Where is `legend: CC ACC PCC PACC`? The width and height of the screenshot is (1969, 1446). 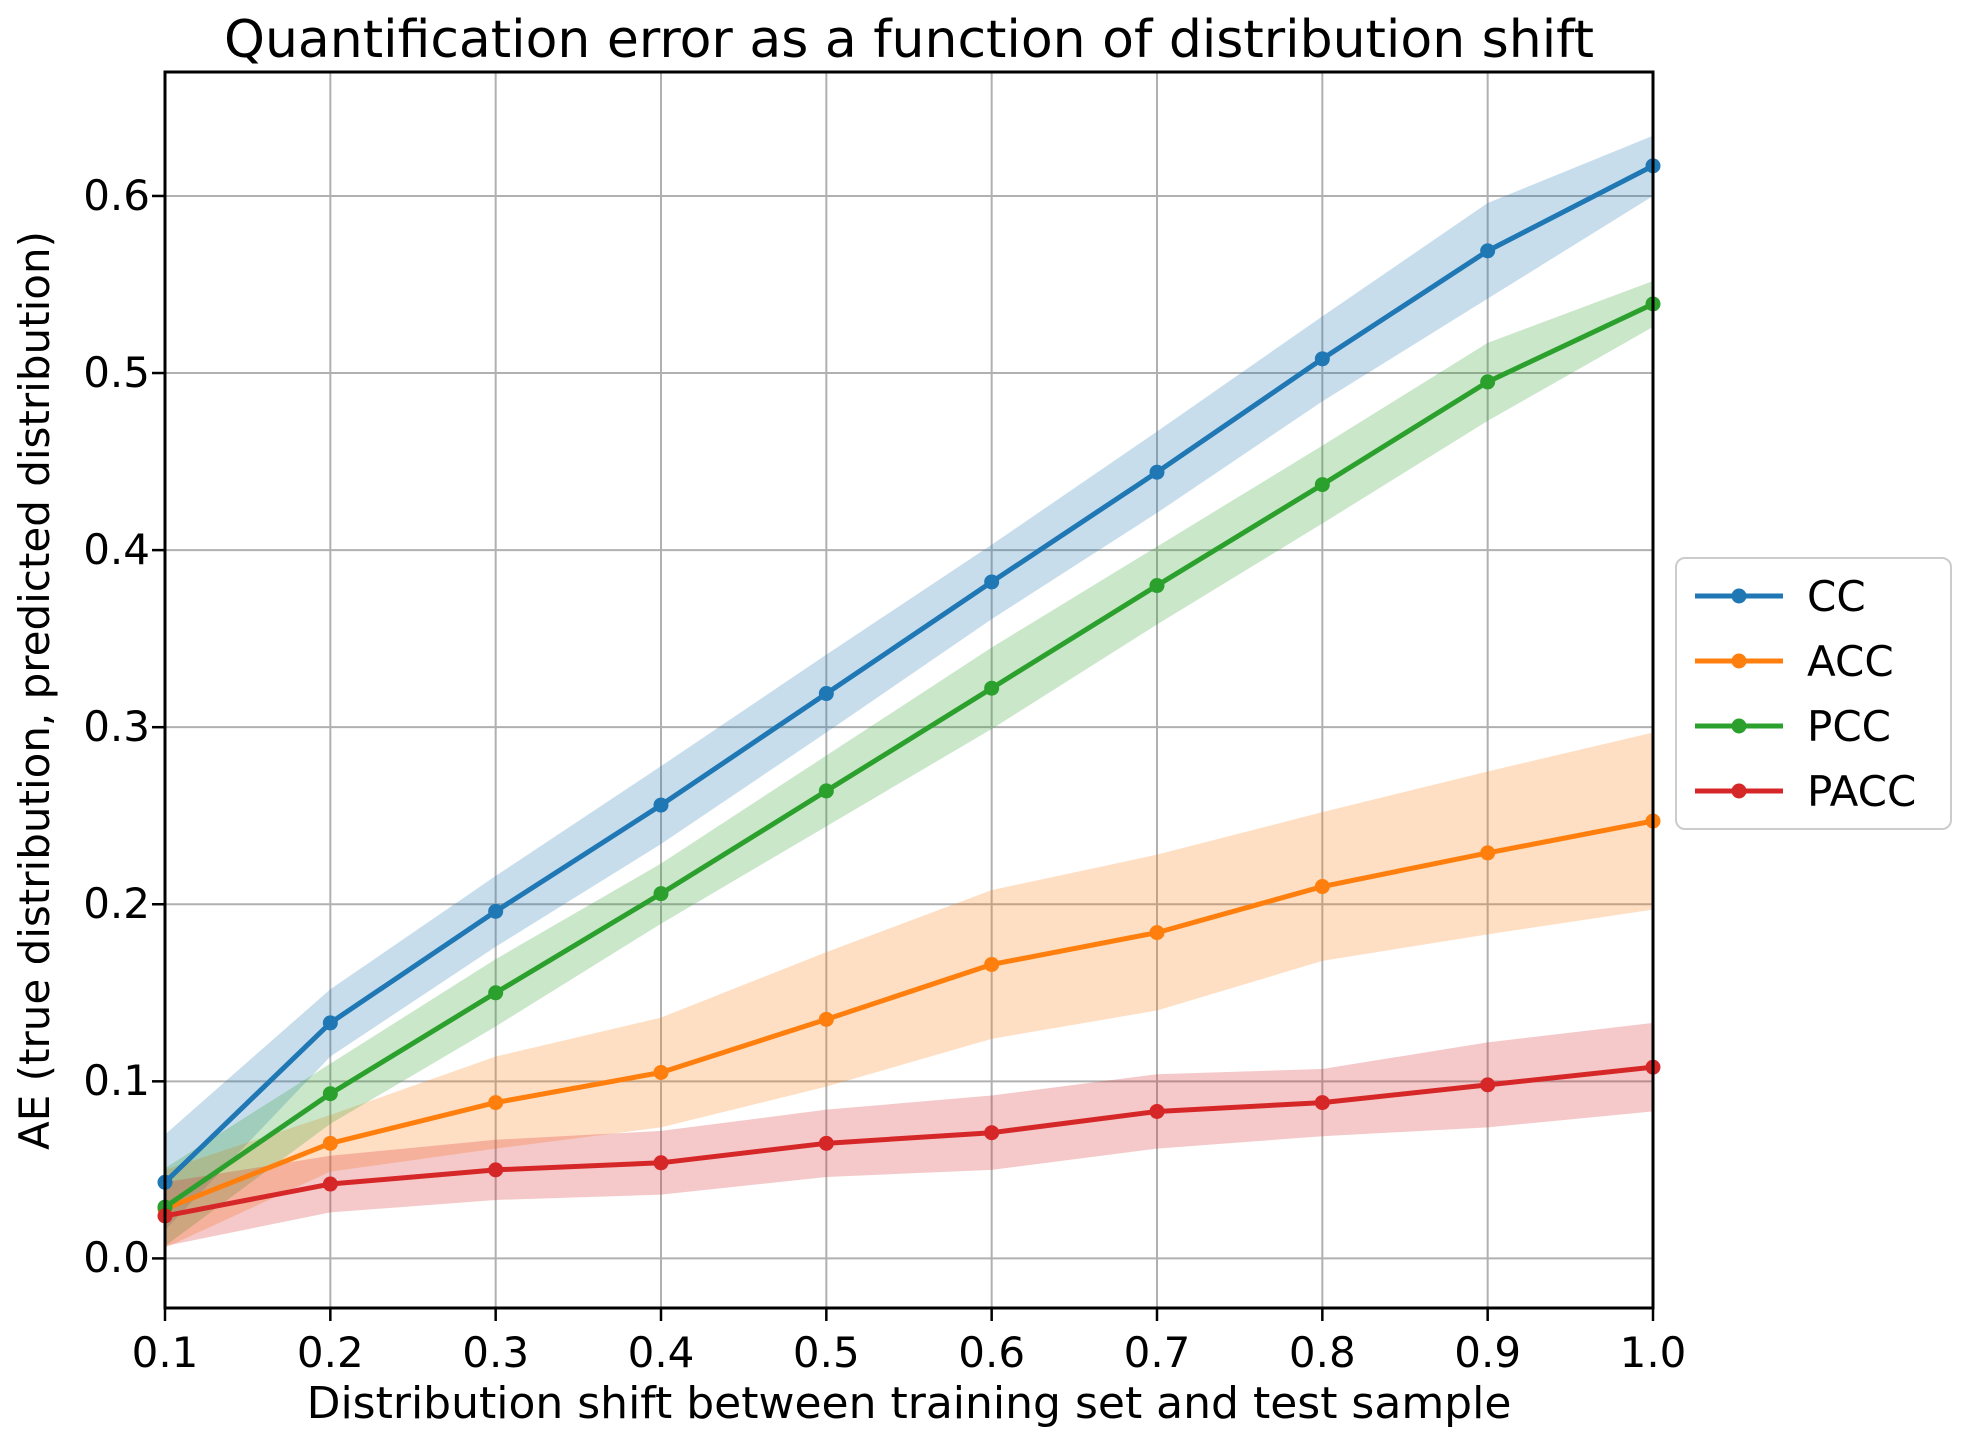 legend: CC ACC PCC PACC is located at coordinates (1813, 693).